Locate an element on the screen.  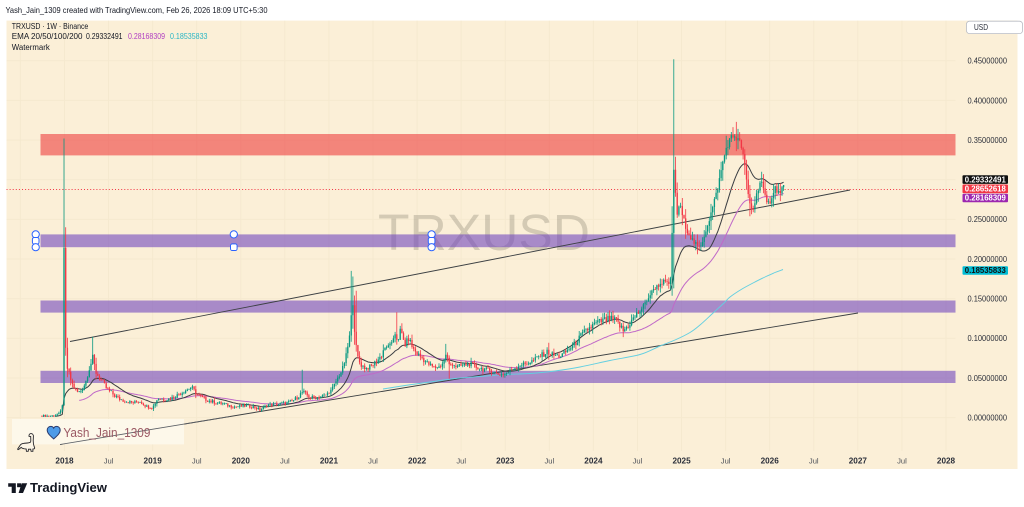
svg-text: 0.35000000 is located at coordinates (988, 140).